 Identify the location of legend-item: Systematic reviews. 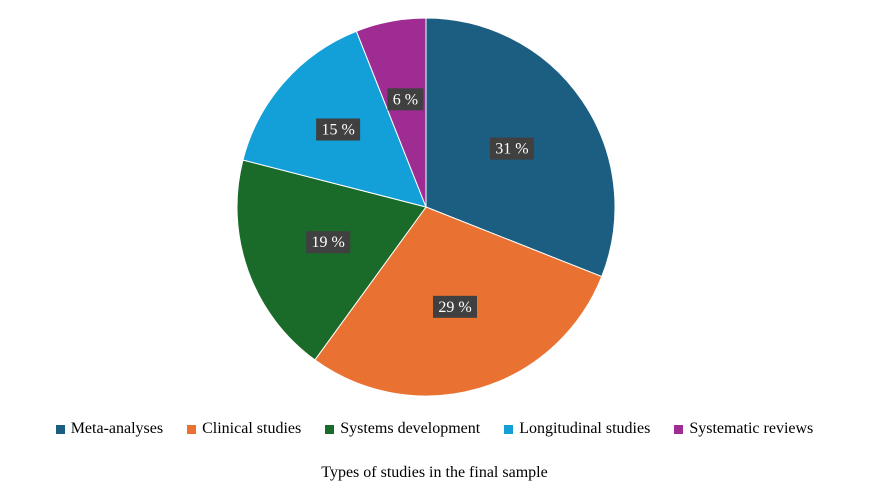
(743, 429).